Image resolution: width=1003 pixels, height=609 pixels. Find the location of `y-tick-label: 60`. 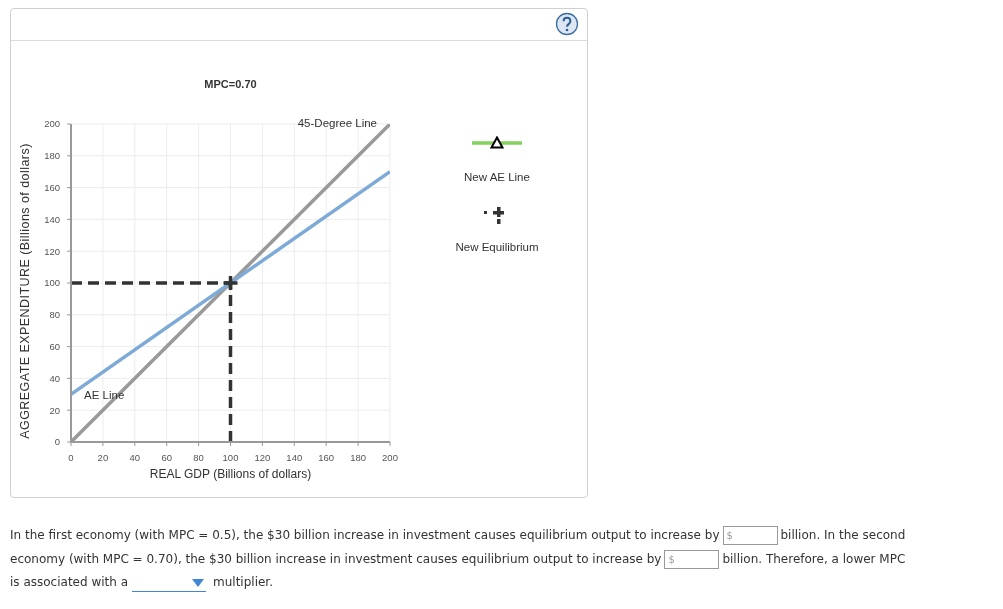

y-tick-label: 60 is located at coordinates (54, 346).